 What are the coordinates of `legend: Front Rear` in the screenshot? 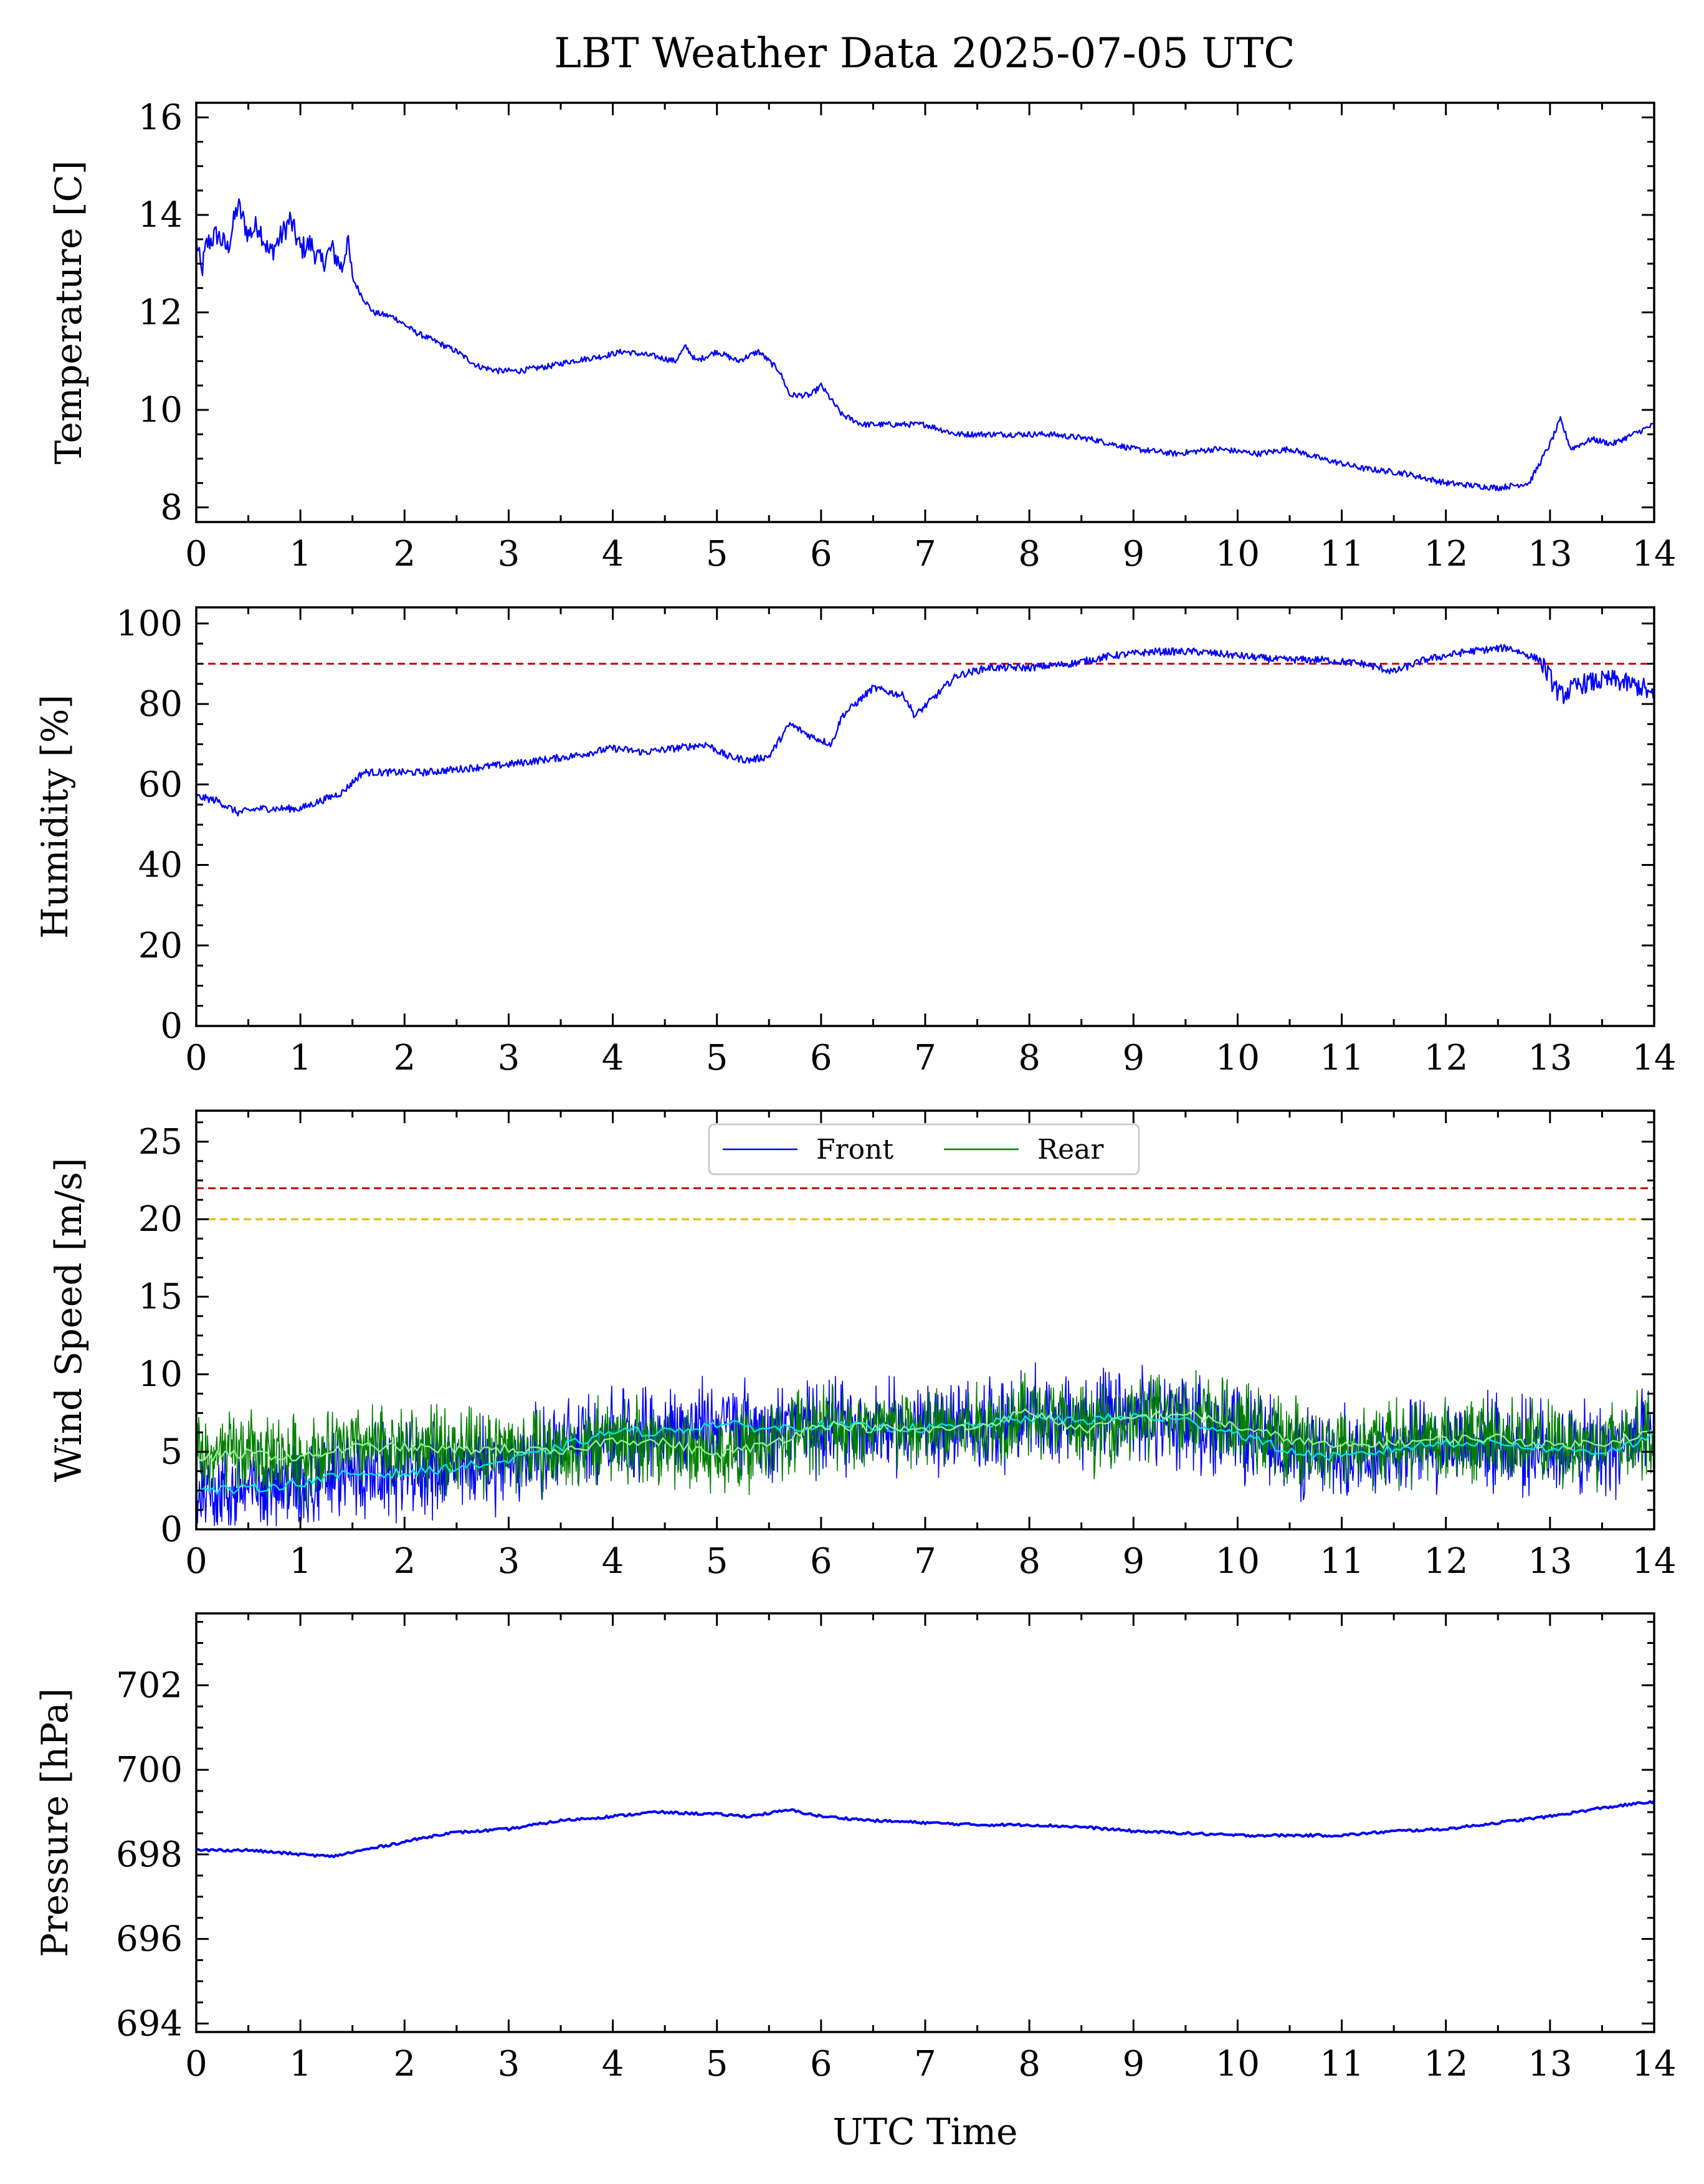 It's located at (924, 1149).